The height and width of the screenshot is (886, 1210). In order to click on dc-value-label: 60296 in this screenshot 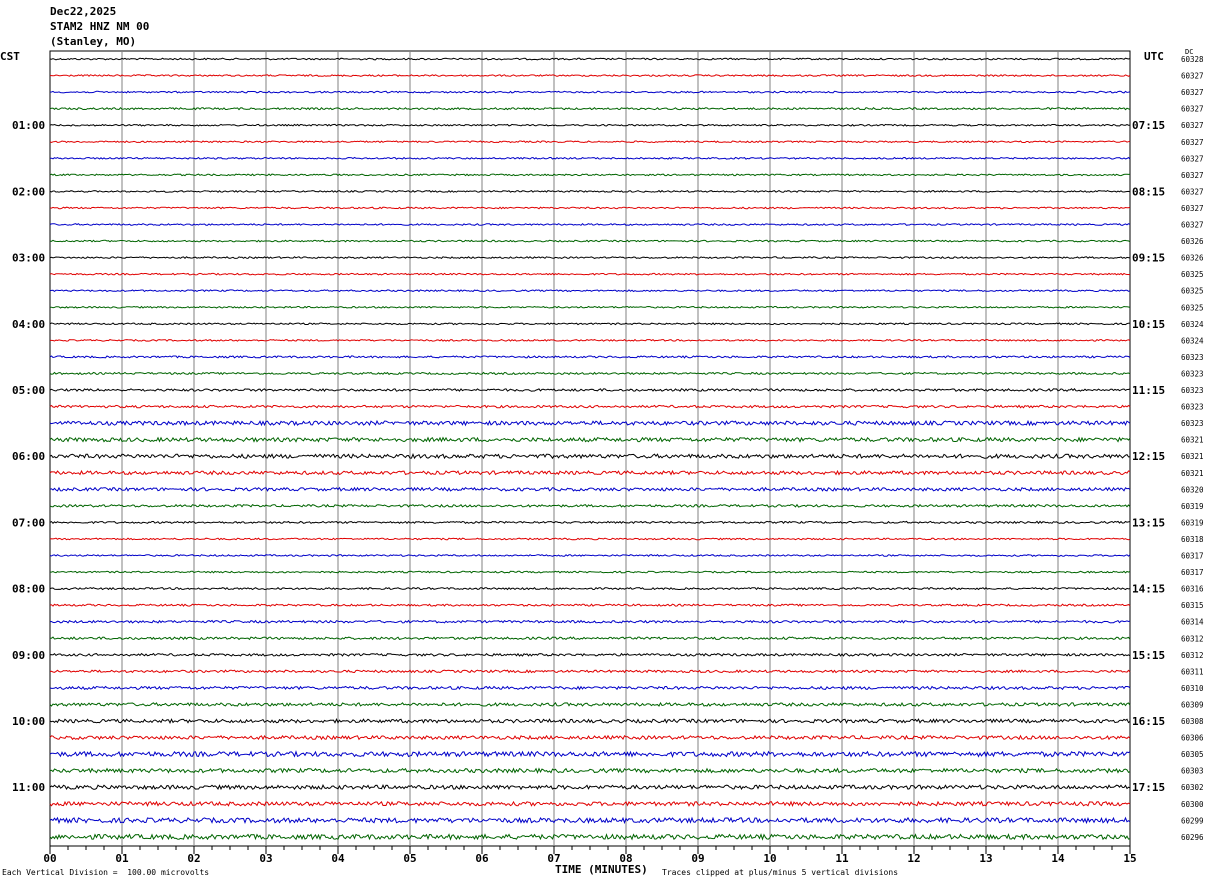, I will do `click(1192, 837)`.